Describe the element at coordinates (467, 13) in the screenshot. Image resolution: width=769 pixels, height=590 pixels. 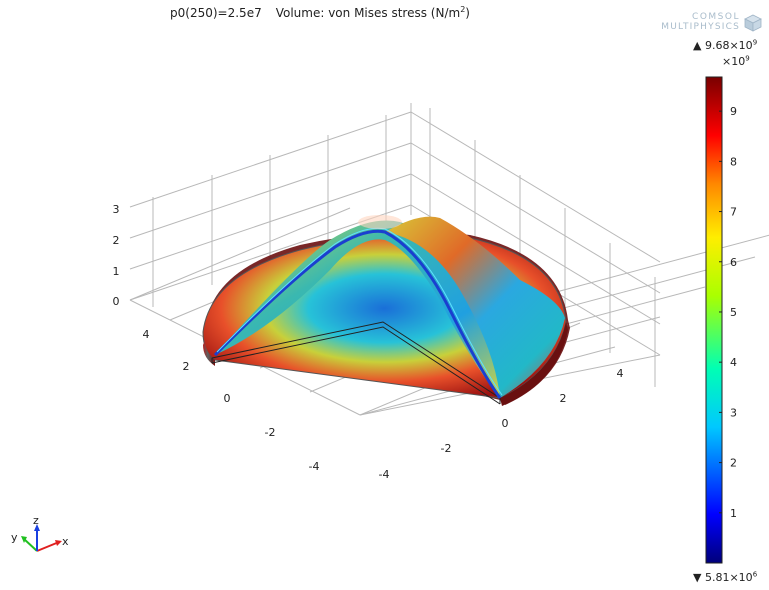
I see `title-subtitle-end: )` at that location.